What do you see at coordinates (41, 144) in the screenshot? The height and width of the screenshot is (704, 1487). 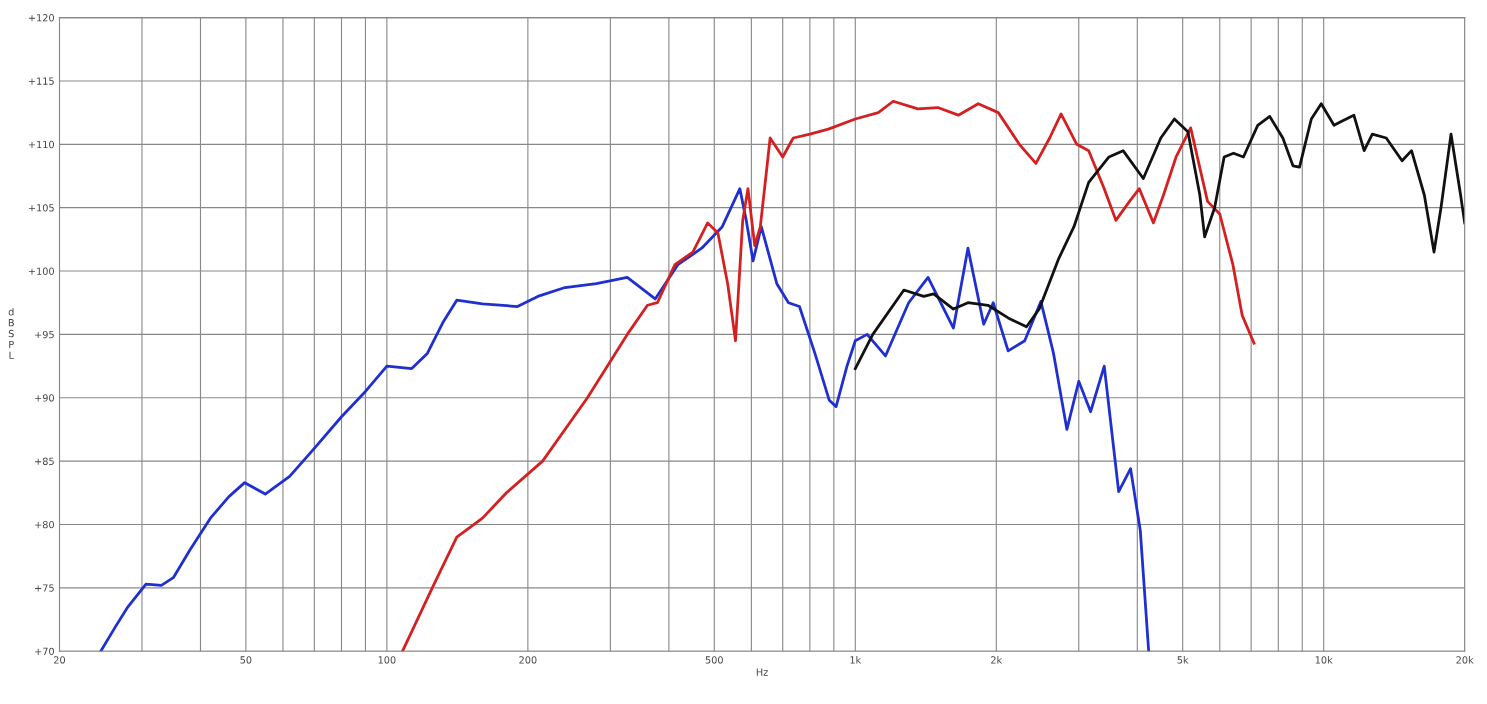 I see `y-tick-label: +110` at bounding box center [41, 144].